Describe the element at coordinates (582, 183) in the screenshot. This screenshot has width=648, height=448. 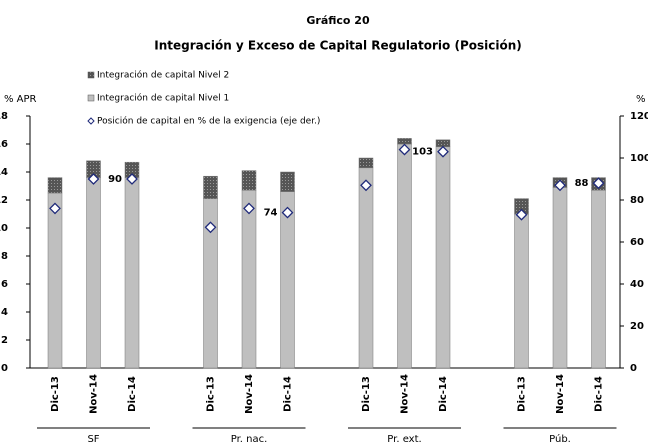
I see `data-label: 88` at that location.